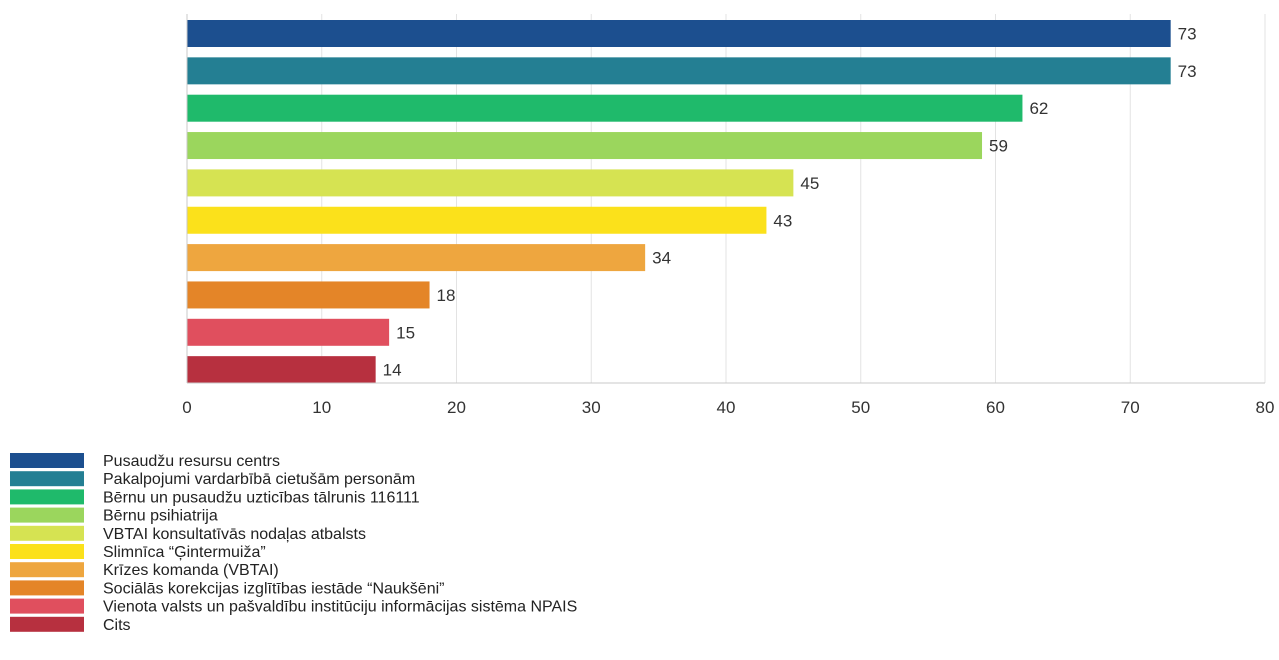  Describe the element at coordinates (591, 407) in the screenshot. I see `x-tick-label-30: 30` at that location.